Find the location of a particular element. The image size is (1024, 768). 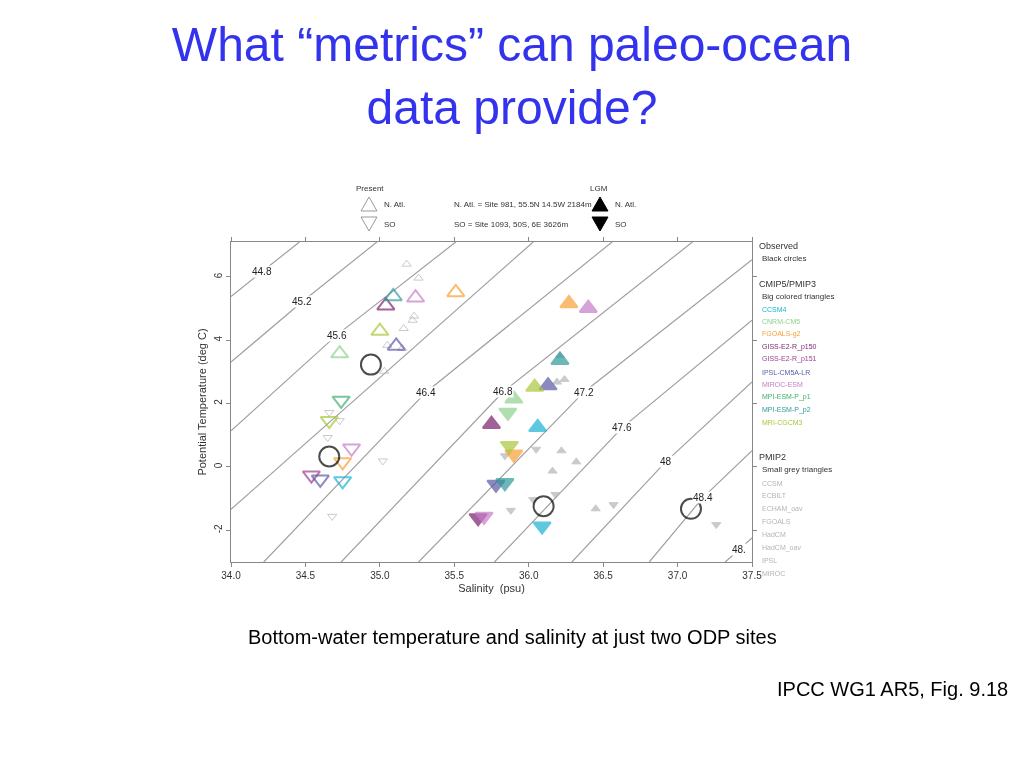

series-label: 48. is located at coordinates (739, 549).